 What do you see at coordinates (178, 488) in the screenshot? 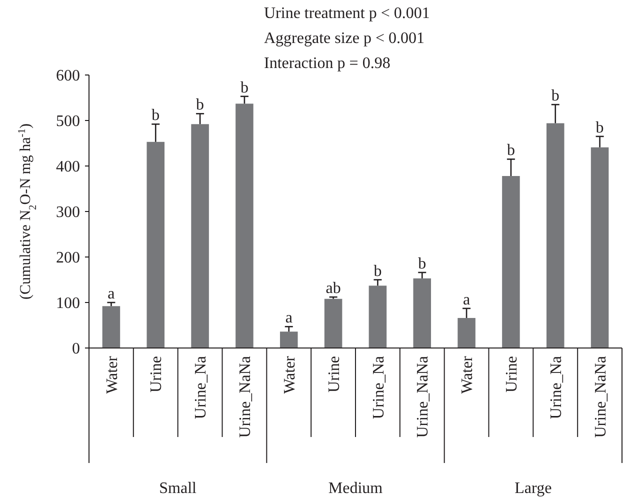
I see `text: Small` at bounding box center [178, 488].